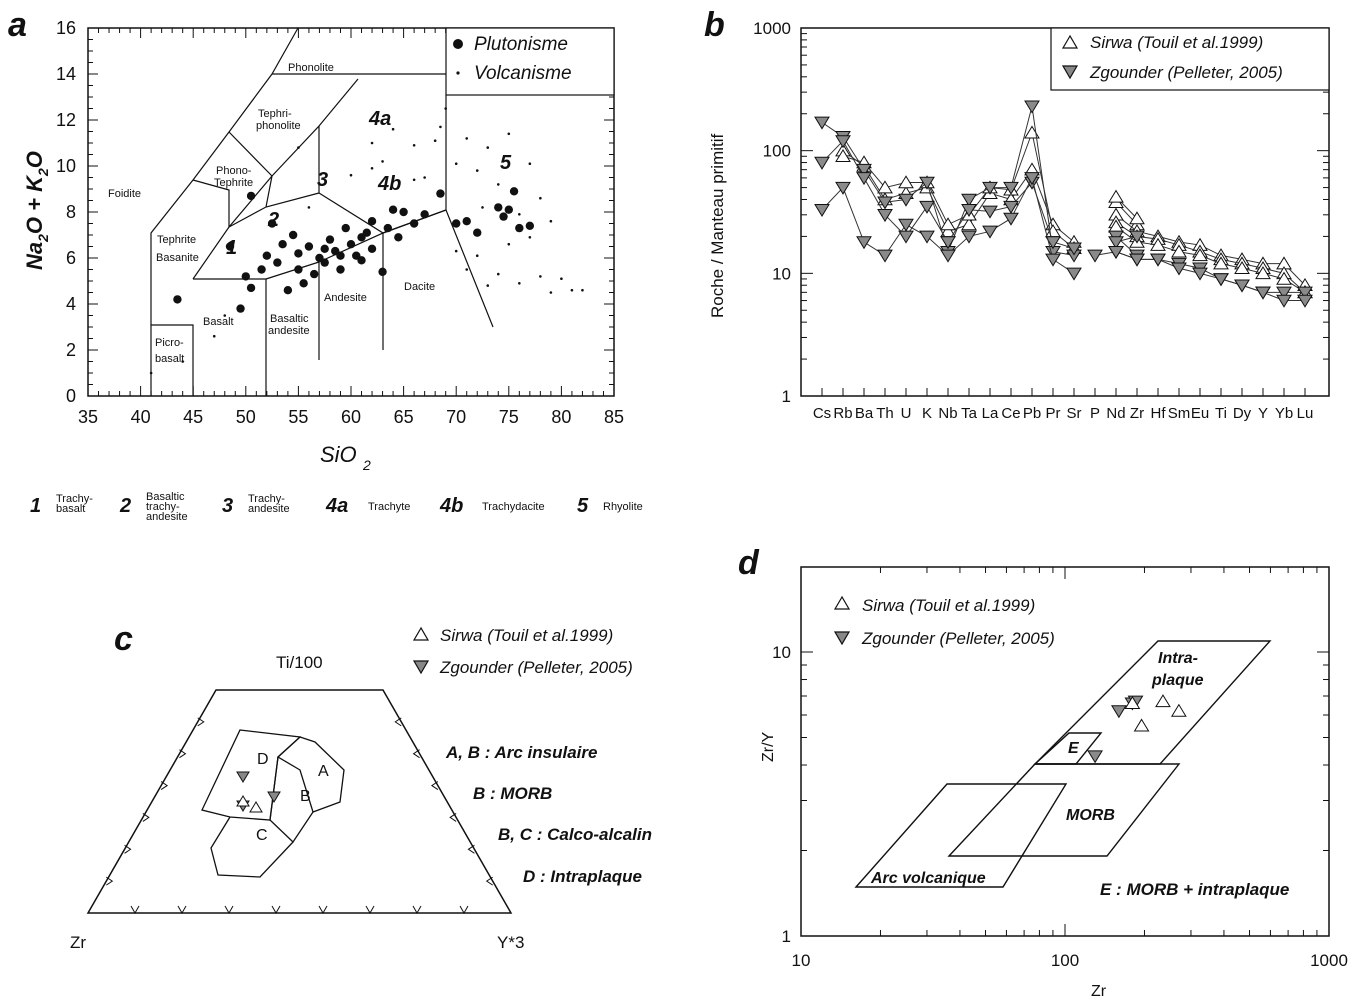  What do you see at coordinates (274, 797) in the screenshot?
I see `ternary-point-zgounder` at bounding box center [274, 797].